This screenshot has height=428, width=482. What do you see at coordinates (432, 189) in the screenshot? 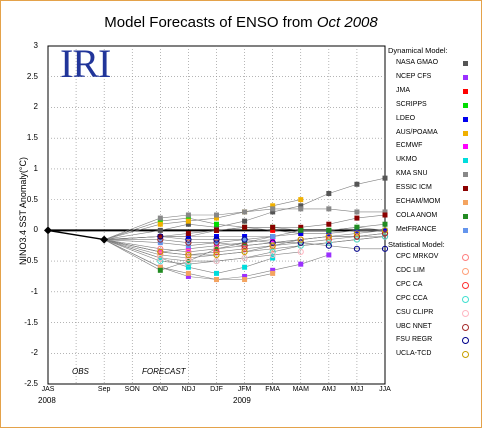
I see `legend-item: ESSIC ICM` at bounding box center [432, 189].